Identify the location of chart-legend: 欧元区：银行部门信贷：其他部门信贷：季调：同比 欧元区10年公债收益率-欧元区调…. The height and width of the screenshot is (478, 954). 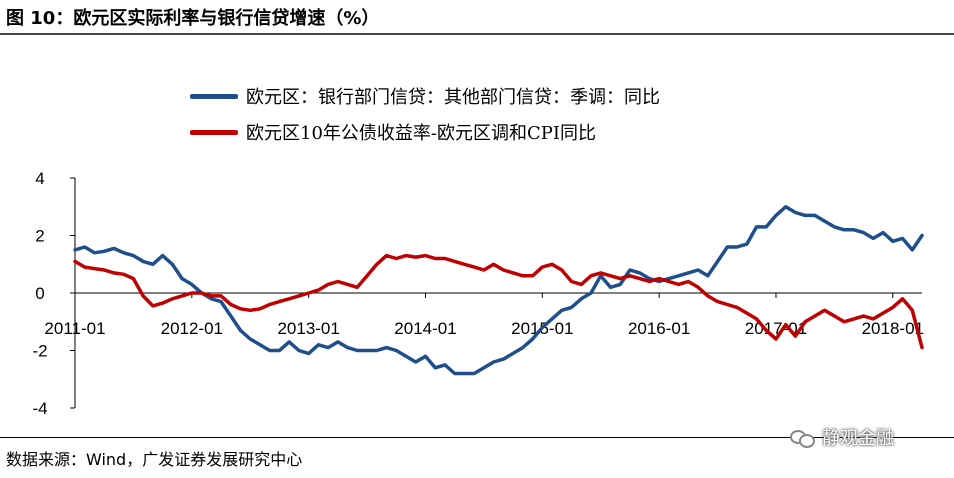
(425, 114).